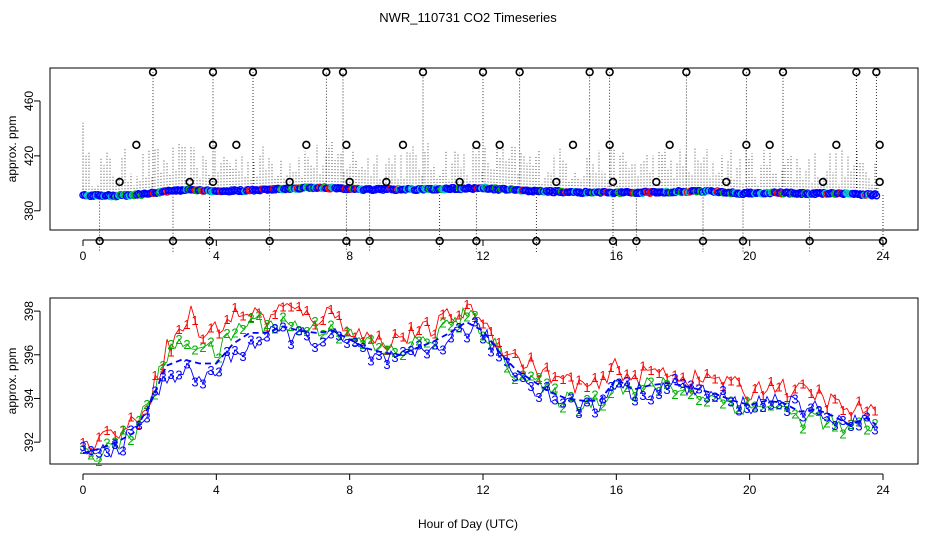  I want to click on x-tick-label: 8, so click(349, 256).